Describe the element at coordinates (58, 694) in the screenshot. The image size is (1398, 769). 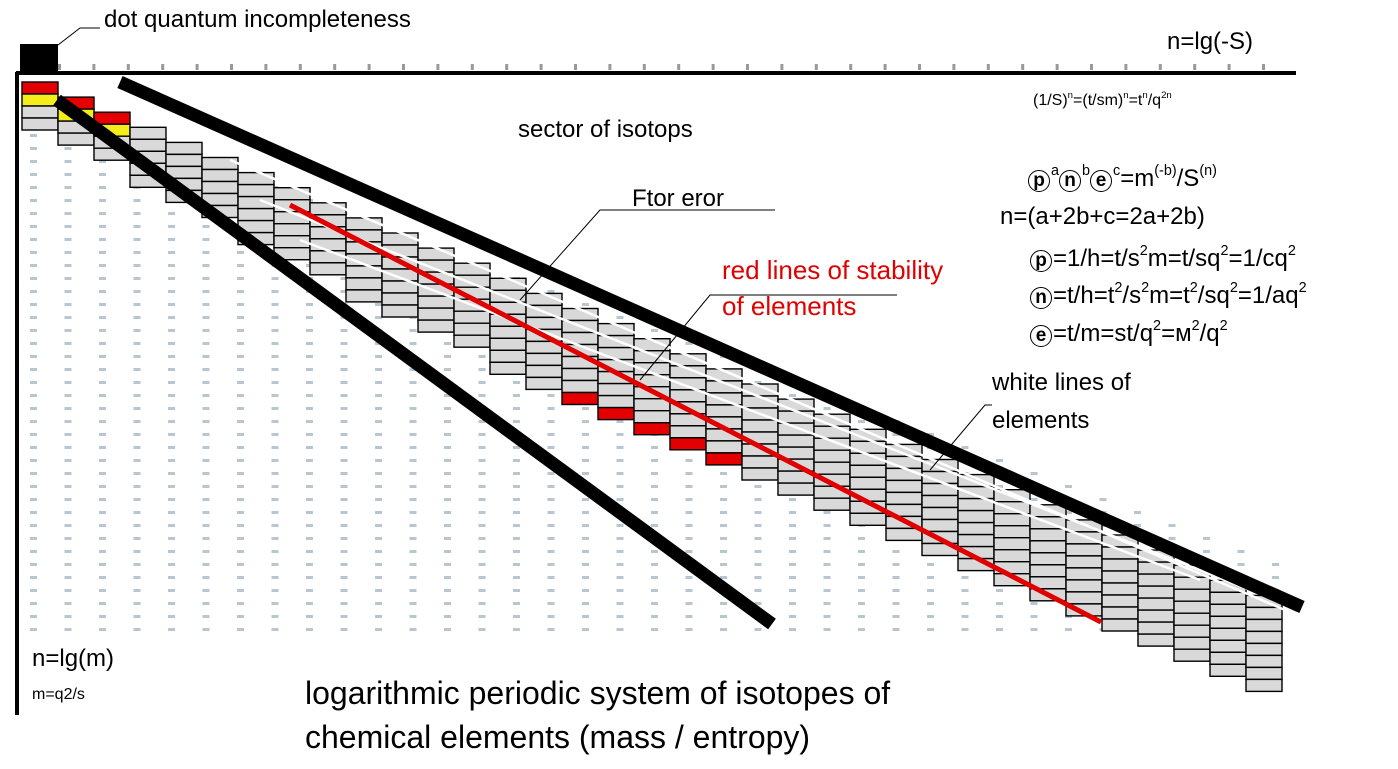
I see `mass-definition: m=q2/s` at that location.